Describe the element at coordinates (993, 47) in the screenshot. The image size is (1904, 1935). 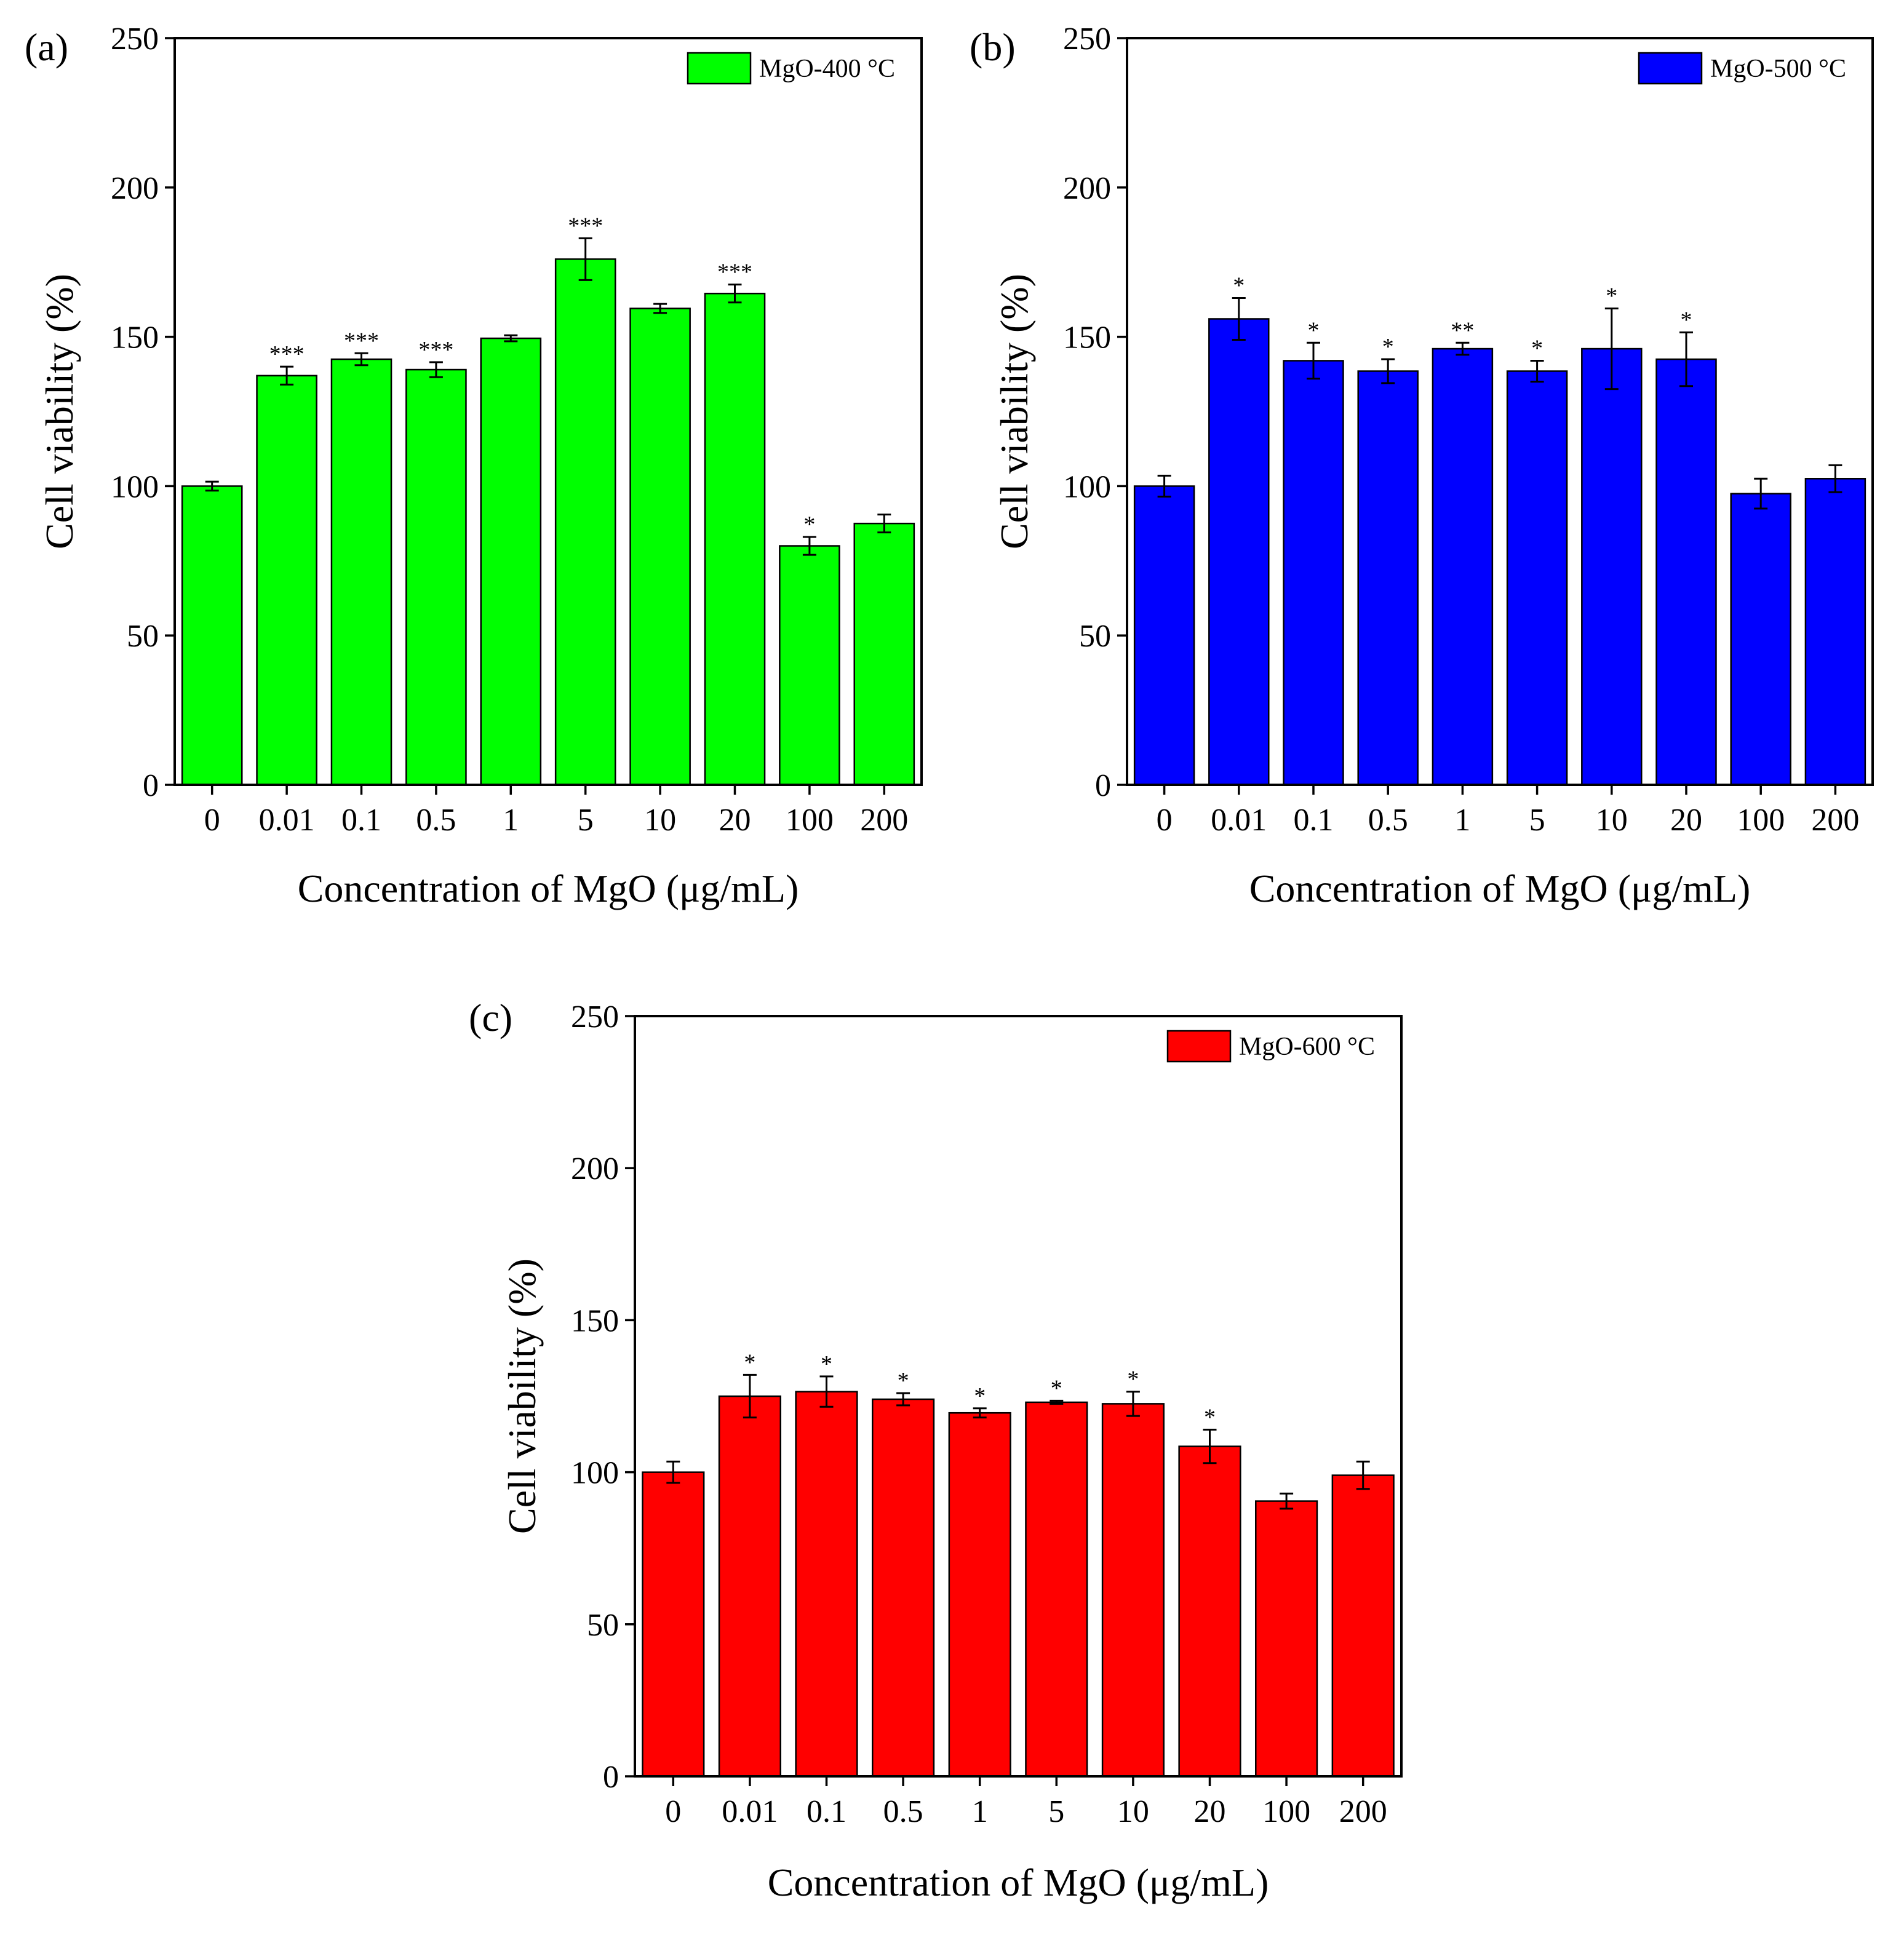
I see `panel-label: (b)` at that location.